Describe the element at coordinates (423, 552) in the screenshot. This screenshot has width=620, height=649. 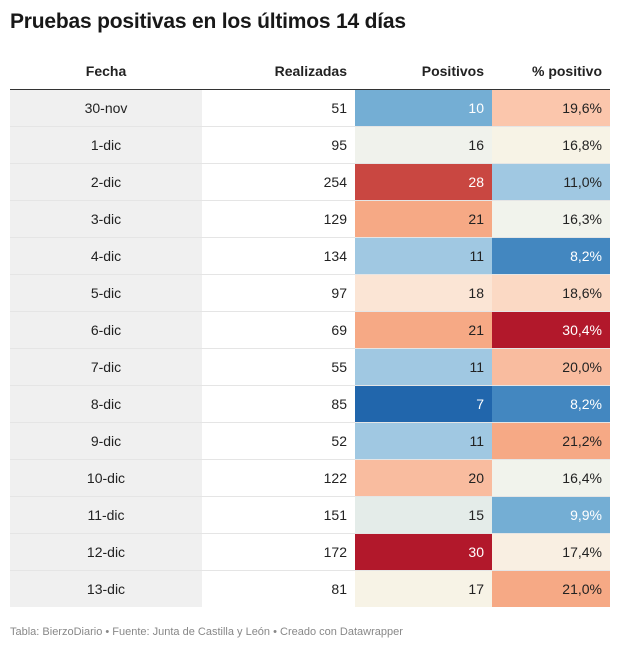
I see `cell-positivos: 30` at that location.